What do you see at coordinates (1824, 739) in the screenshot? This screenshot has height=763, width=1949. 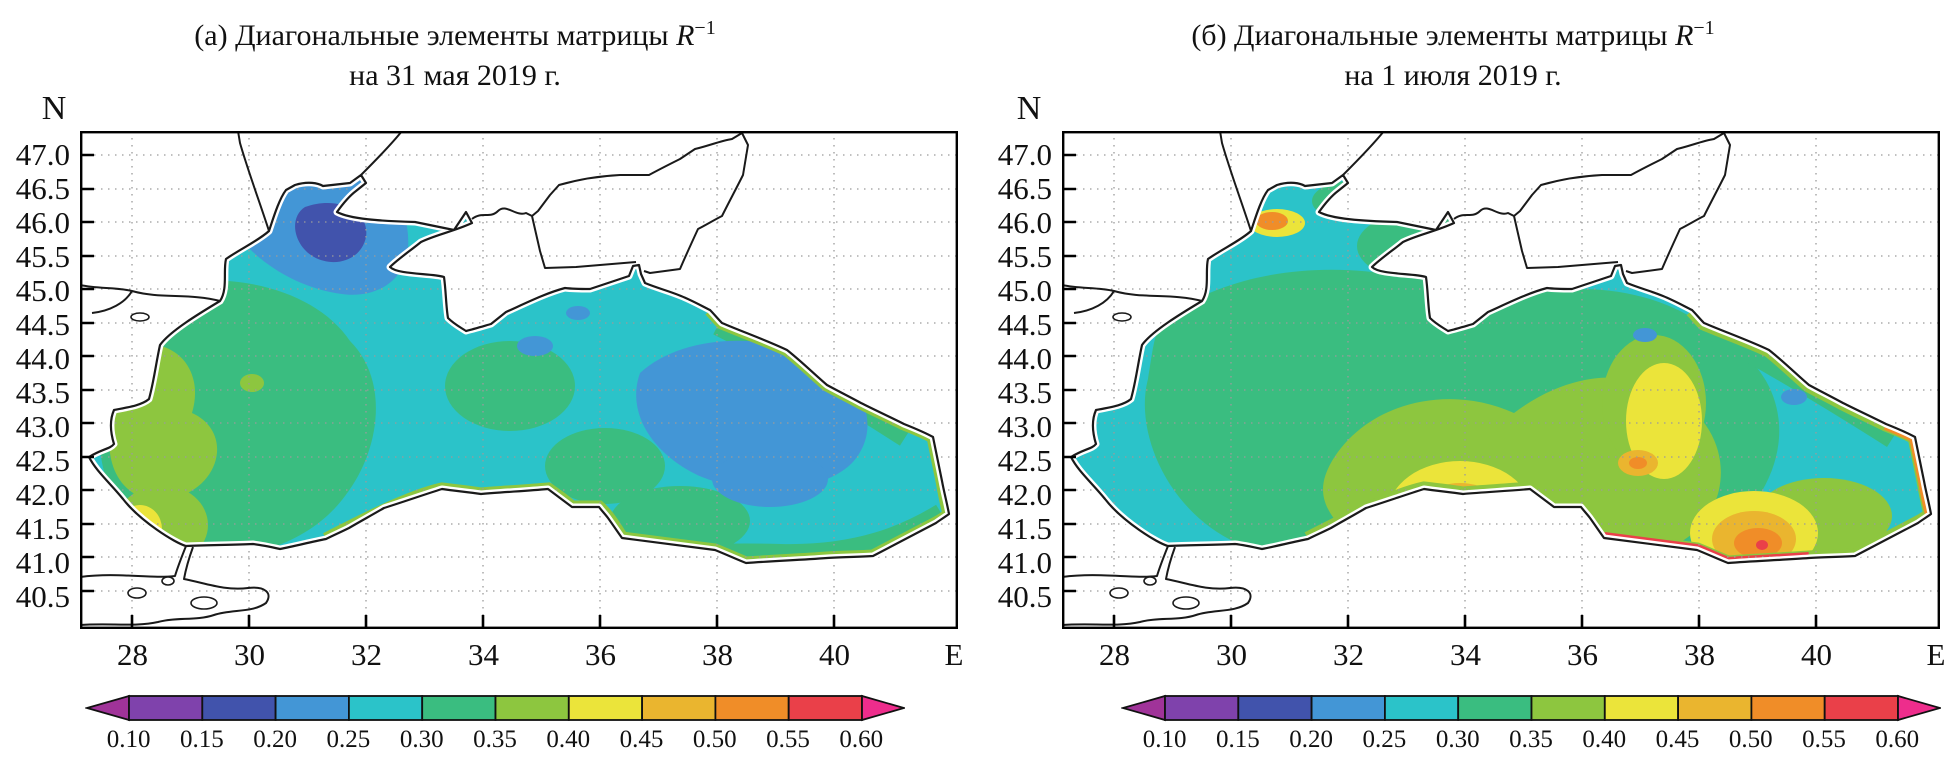 I see `colorbar-tick-label: 0.55` at bounding box center [1824, 739].